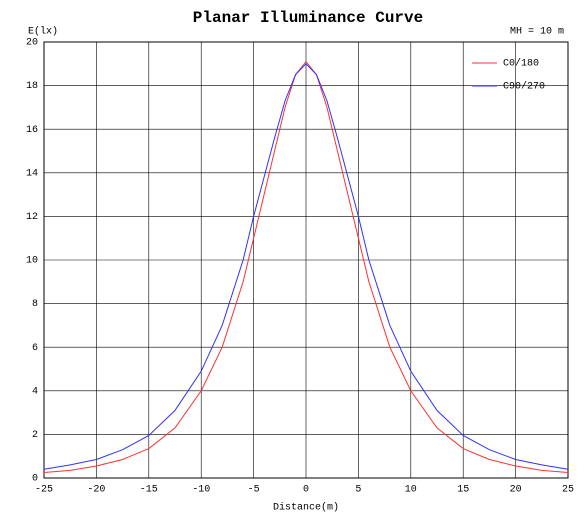  What do you see at coordinates (35, 391) in the screenshot?
I see `y-tick-label: 4` at bounding box center [35, 391].